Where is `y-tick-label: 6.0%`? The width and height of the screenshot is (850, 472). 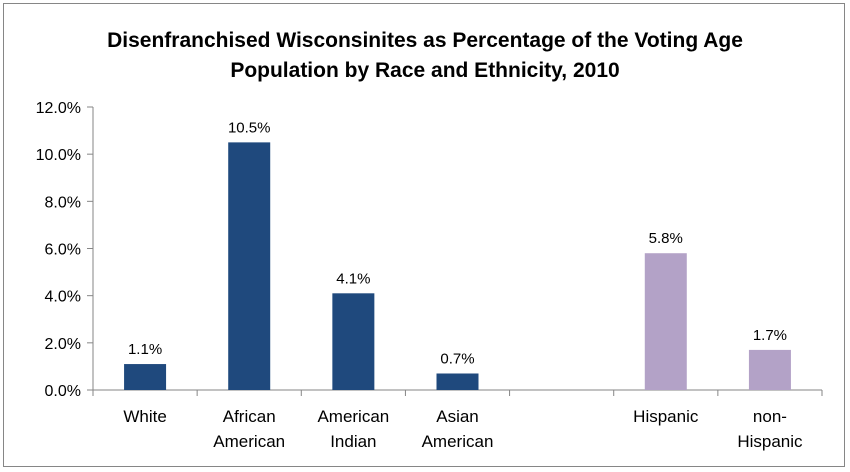 y-tick-label: 6.0% is located at coordinates (63, 250).